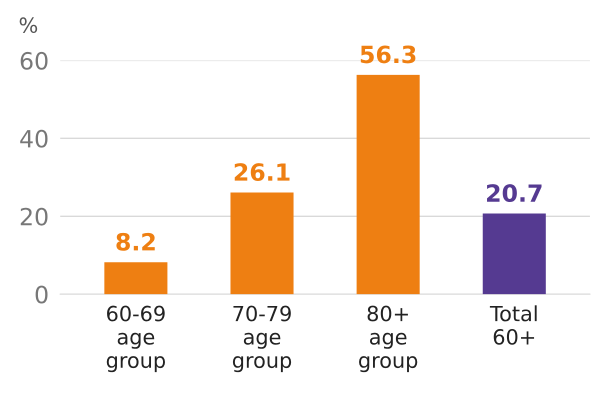 This screenshot has height=403, width=602. What do you see at coordinates (34, 61) in the screenshot?
I see `y-tick-label: 60` at bounding box center [34, 61].